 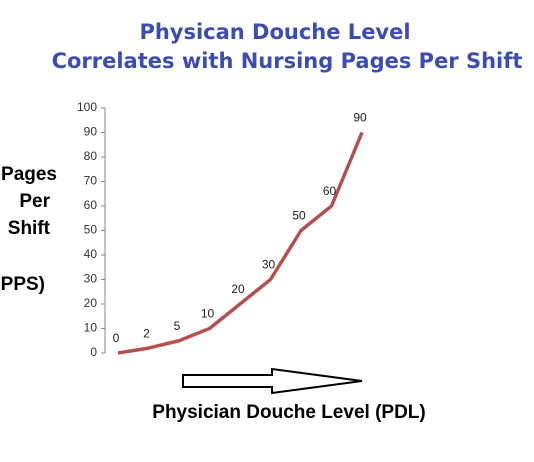 What do you see at coordinates (269, 265) in the screenshot?
I see `data-label: 30` at bounding box center [269, 265].